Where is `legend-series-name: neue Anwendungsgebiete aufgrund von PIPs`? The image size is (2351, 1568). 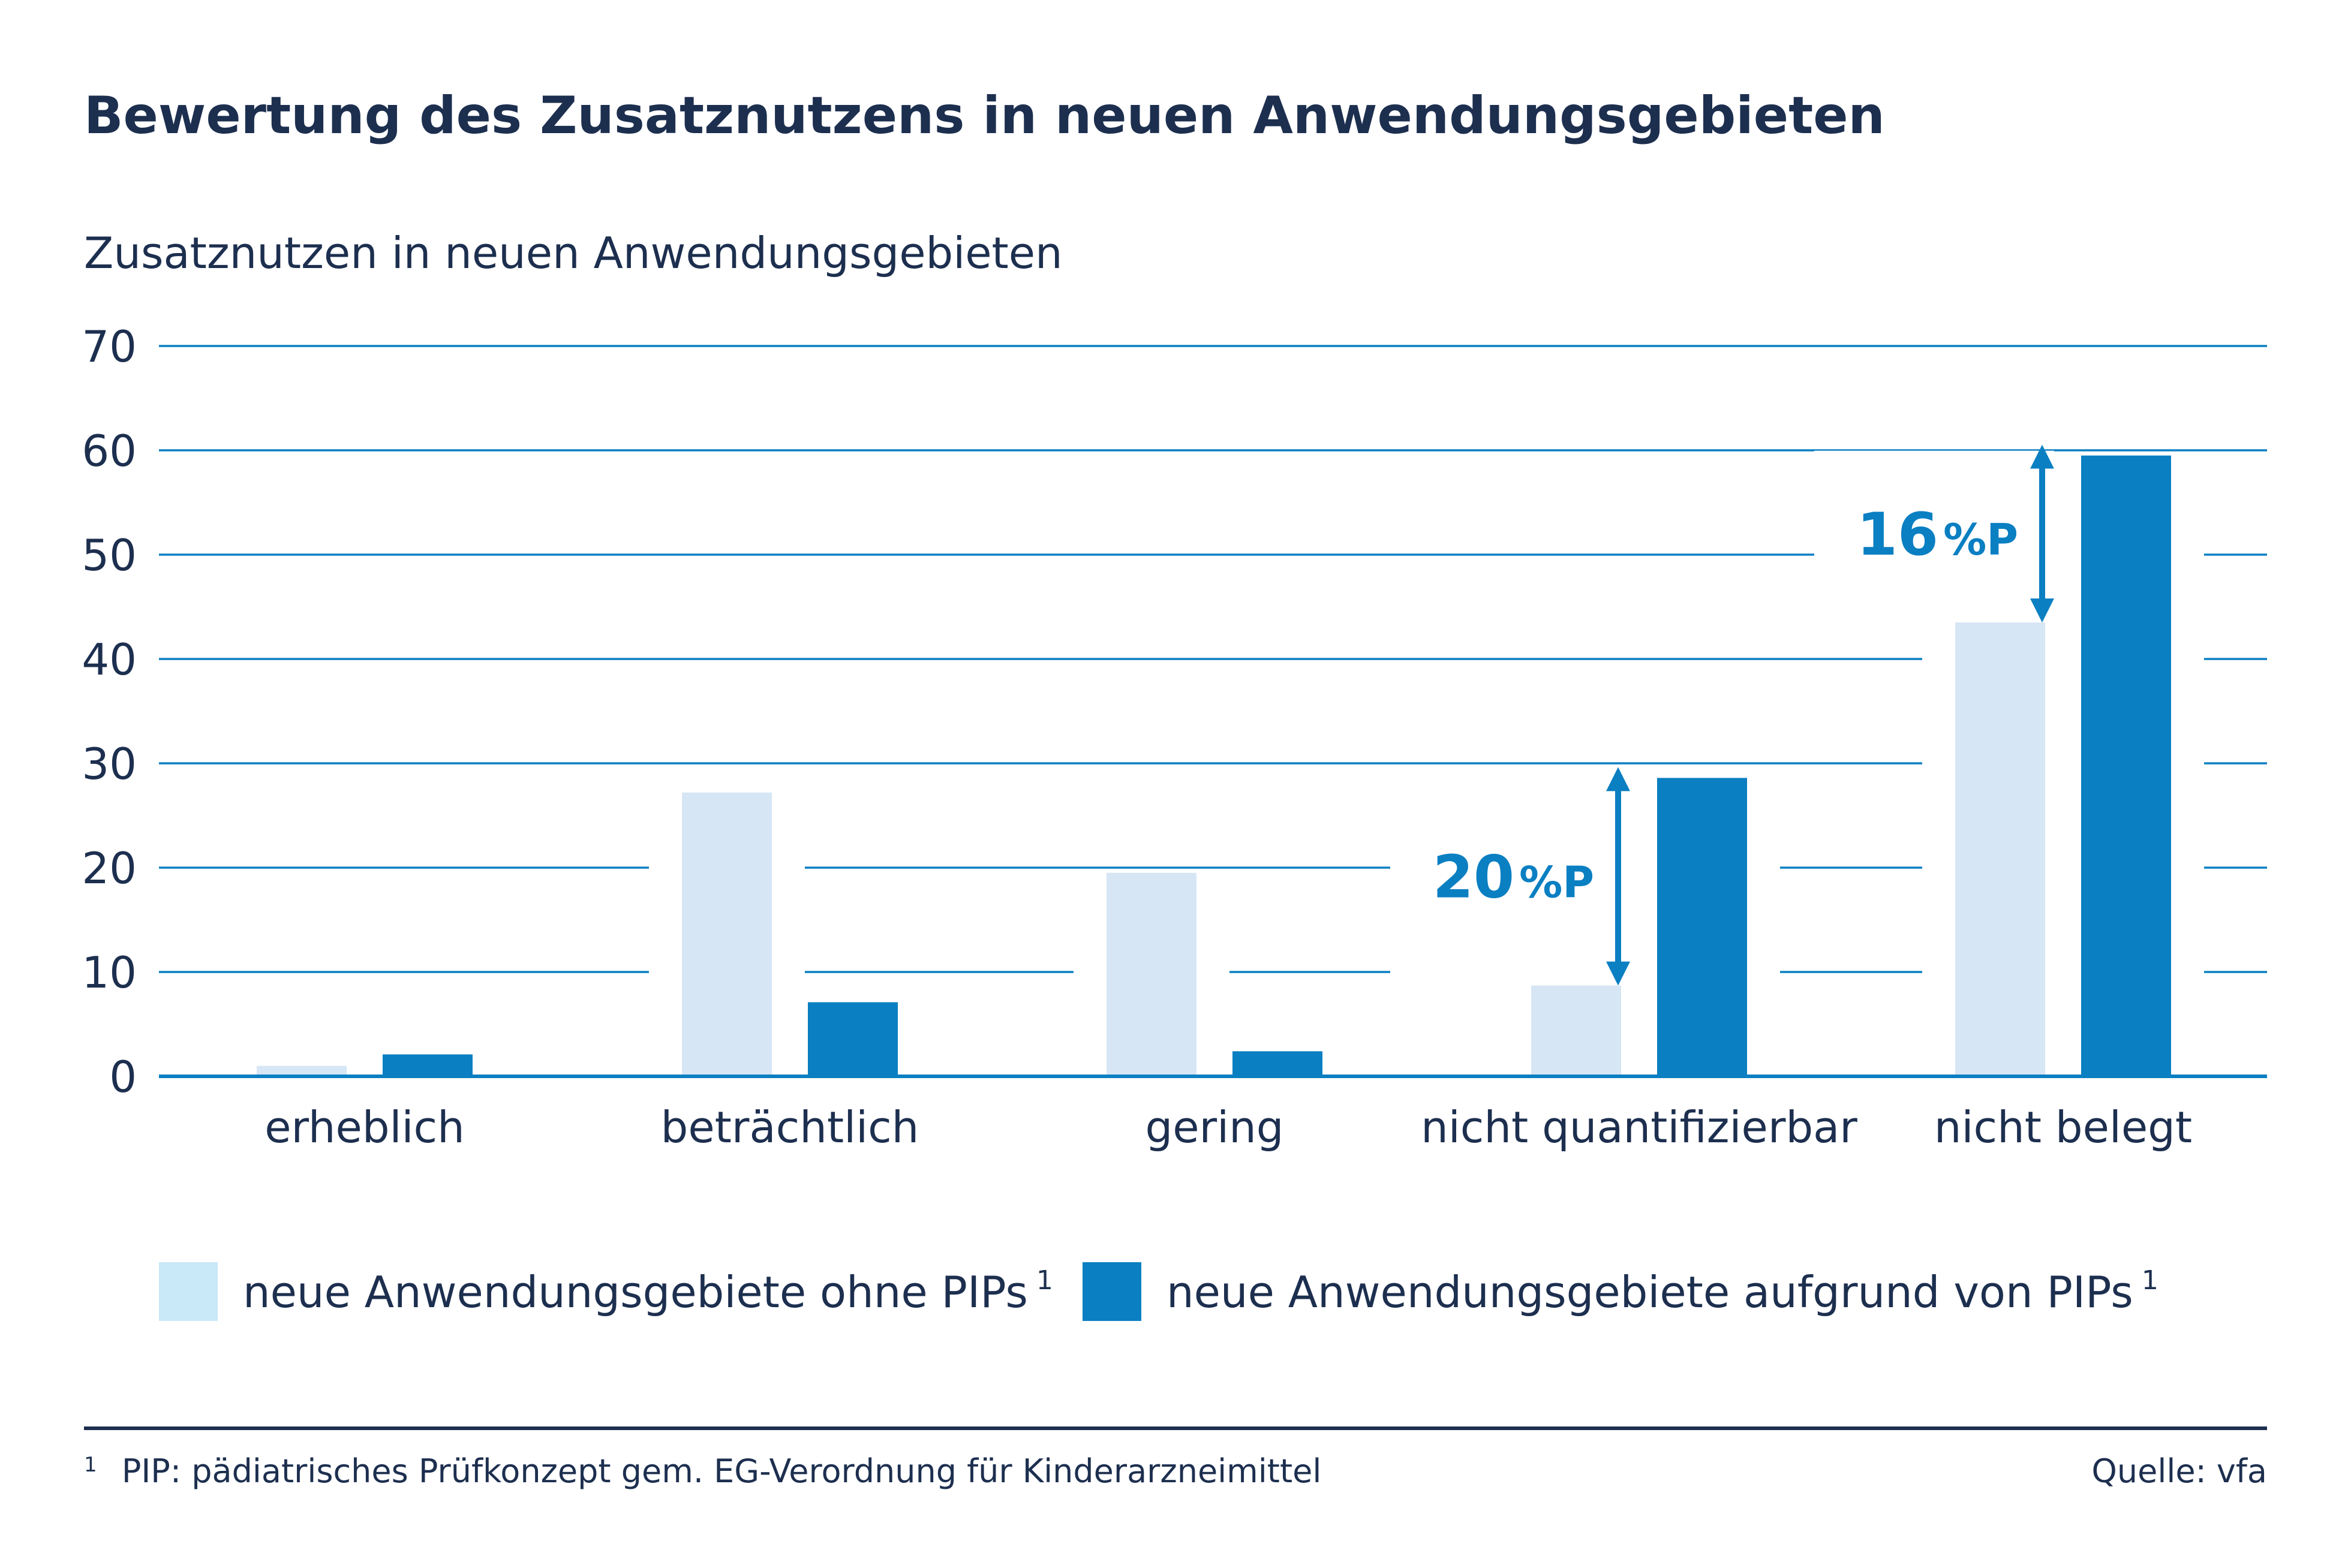 legend-series-name: neue Anwendungsgebiete aufgrund von PIPs is located at coordinates (1650, 1292).